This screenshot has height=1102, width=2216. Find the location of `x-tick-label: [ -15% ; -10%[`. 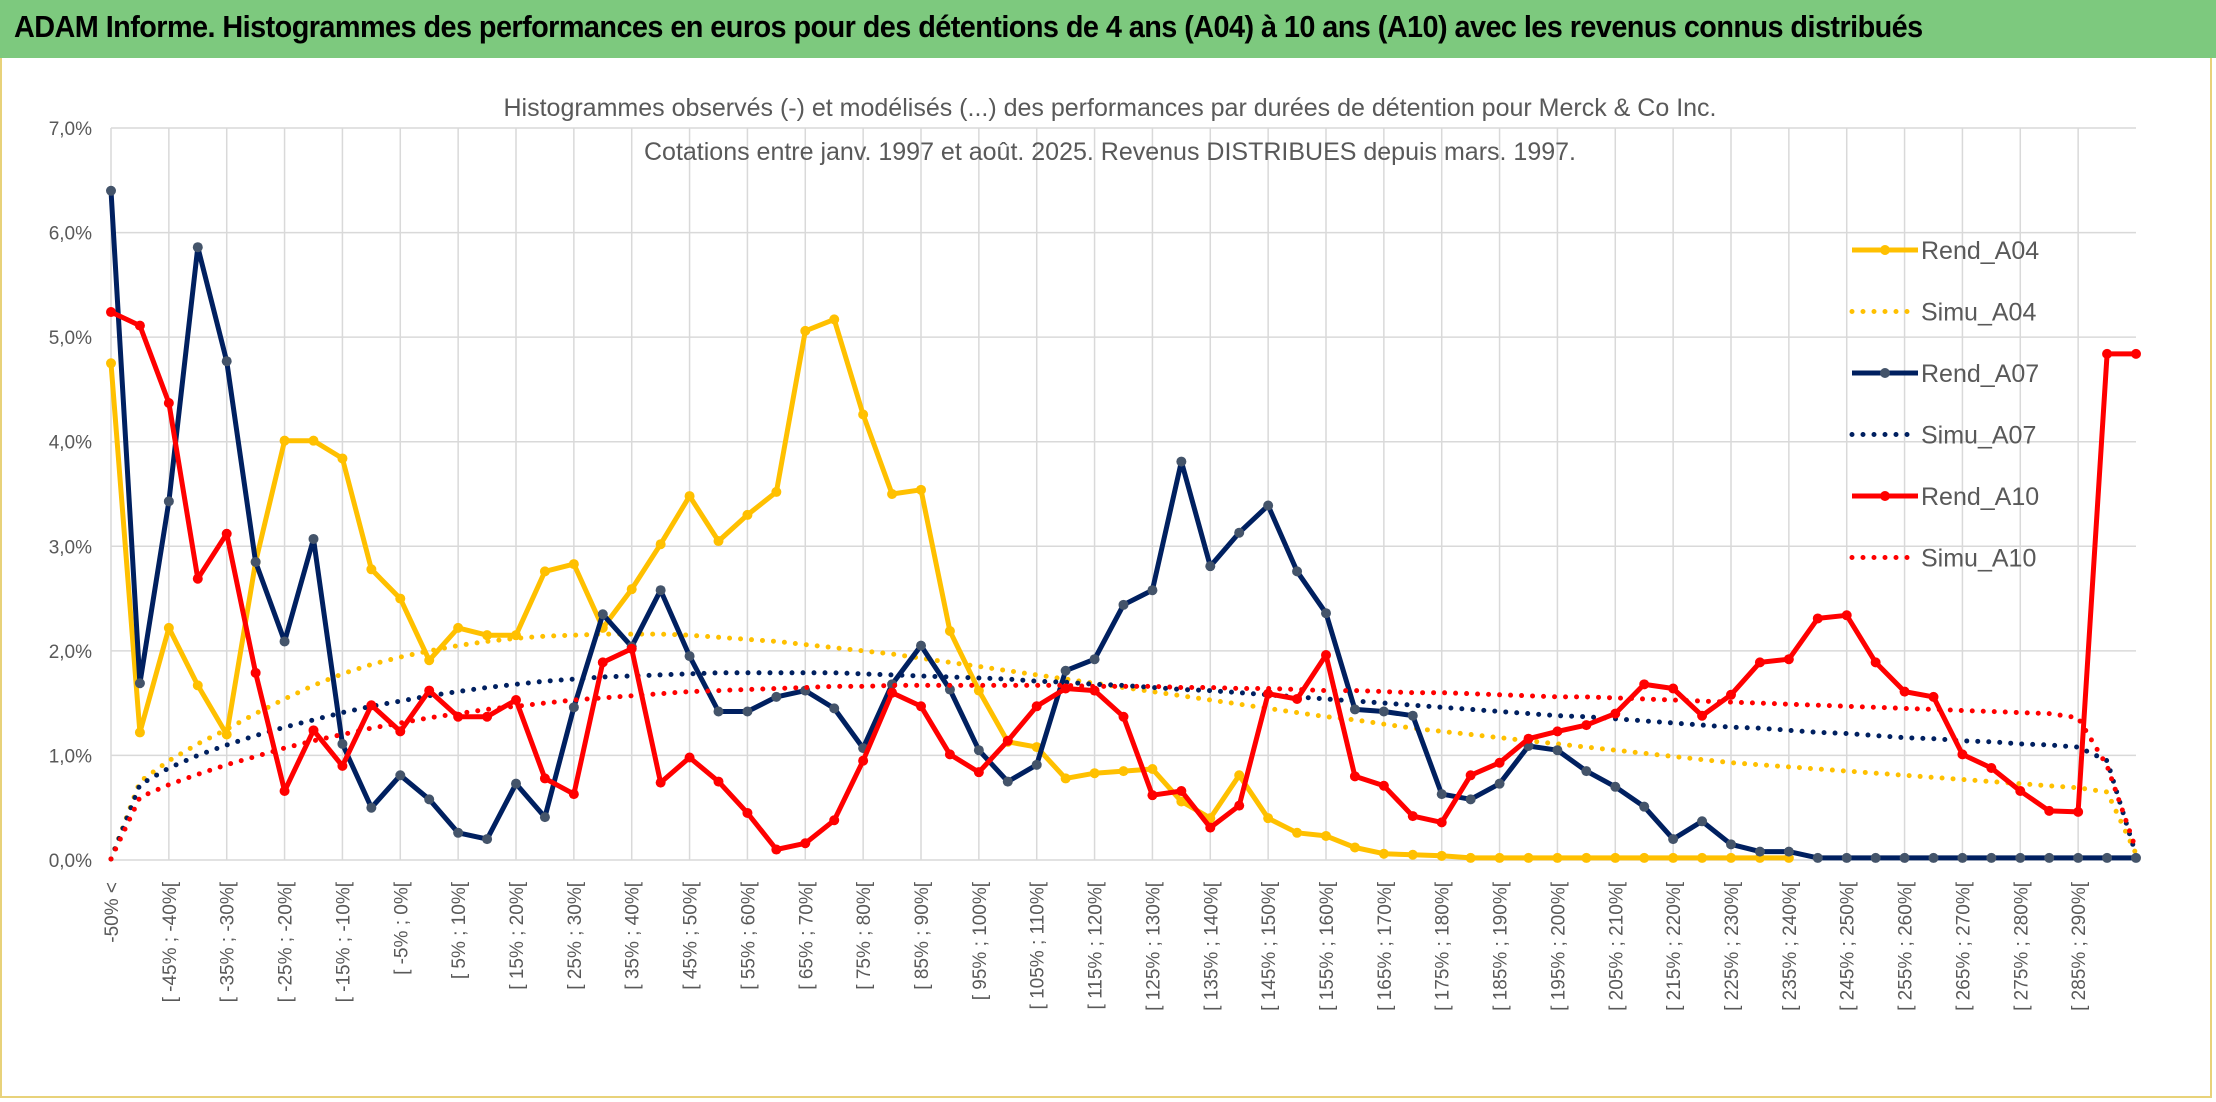

x-tick-label: [ -15% ; -10%[ is located at coordinates (343, 941).